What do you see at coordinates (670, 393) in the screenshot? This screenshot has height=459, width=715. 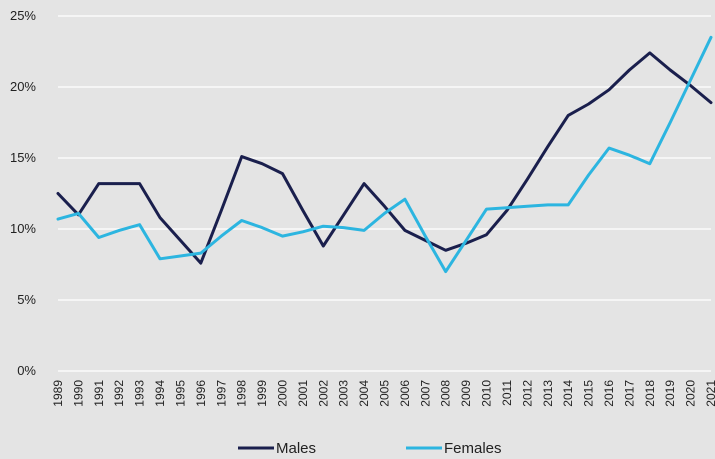 I see `x-tick-label: 2019` at bounding box center [670, 393].